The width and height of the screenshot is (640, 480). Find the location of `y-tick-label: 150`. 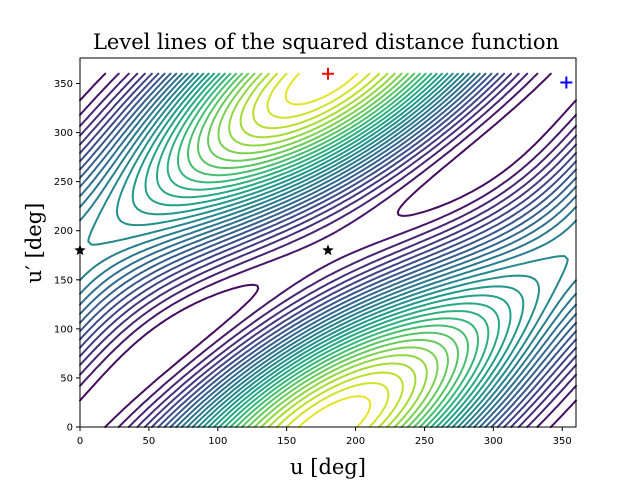

y-tick-label: 150 is located at coordinates (63, 280).